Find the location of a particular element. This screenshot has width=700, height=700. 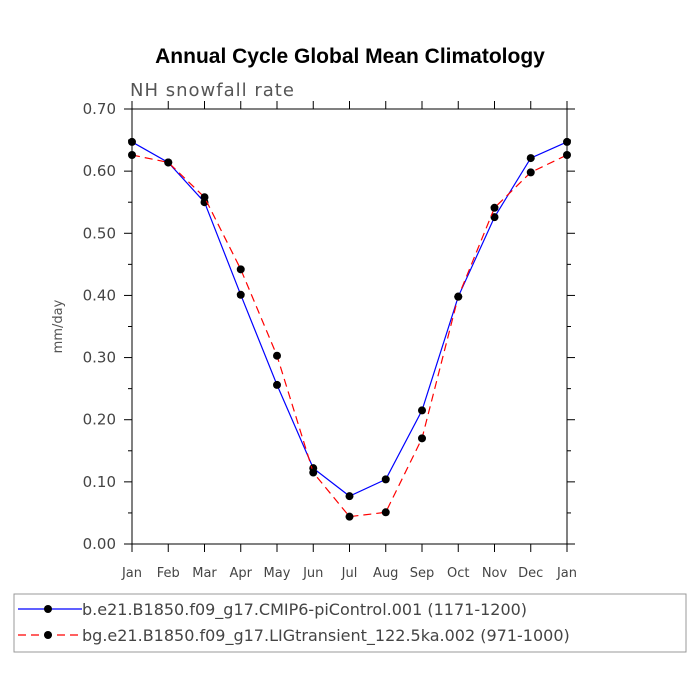

y-tick-label: 0.20 is located at coordinates (99, 420).